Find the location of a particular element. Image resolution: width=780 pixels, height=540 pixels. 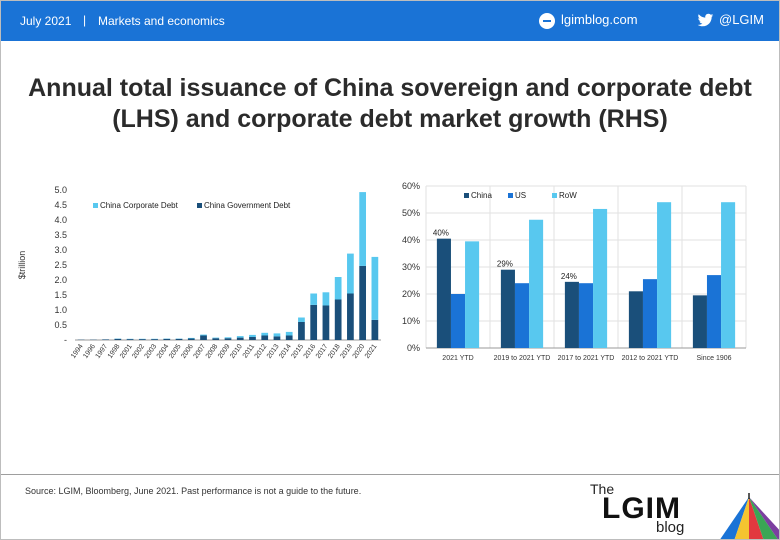

legend-entry: China Corporate Debt is located at coordinates (139, 205).